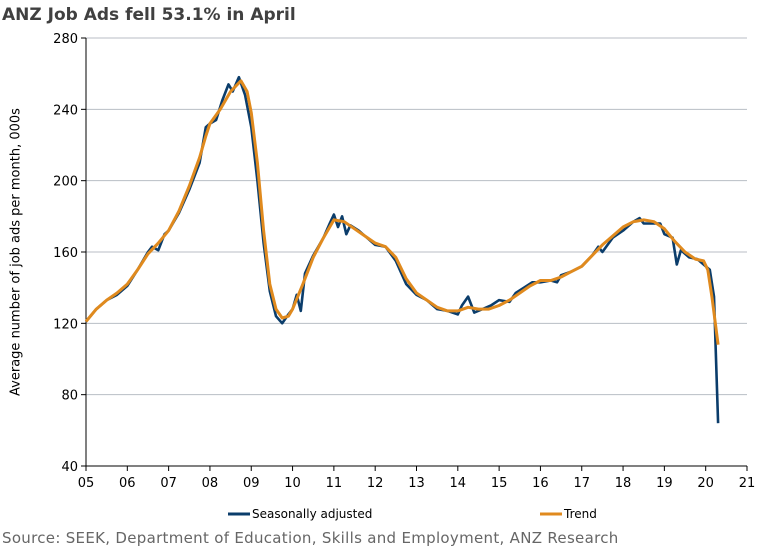 The width and height of the screenshot is (776, 548). Describe the element at coordinates (69, 467) in the screenshot. I see `y-tick-label: 40` at that location.